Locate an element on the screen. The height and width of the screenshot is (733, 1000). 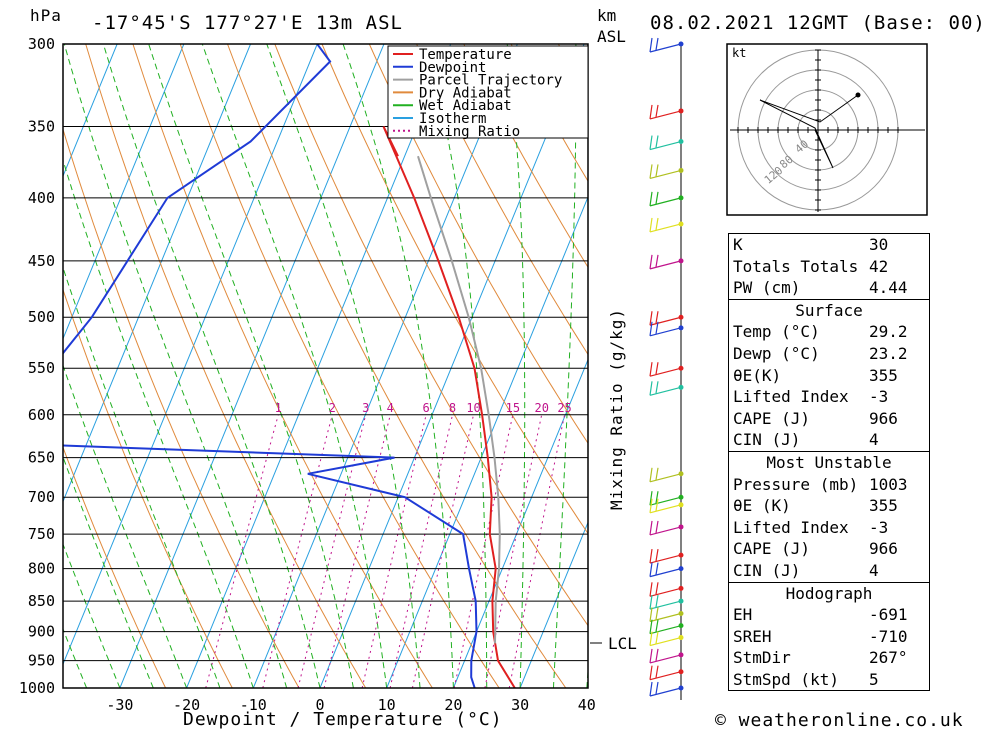
legend-label: Wet Adiabat is located at coordinates (465, 106).